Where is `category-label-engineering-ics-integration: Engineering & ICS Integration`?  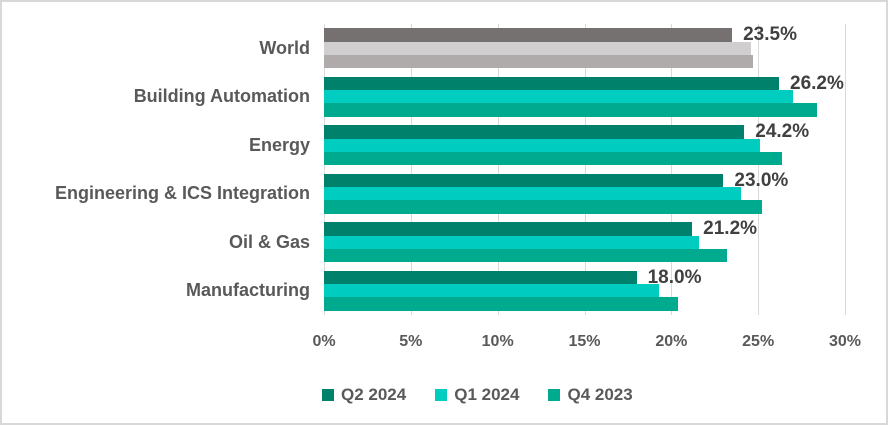
category-label-engineering-ics-integration: Engineering & ICS Integration is located at coordinates (182, 193).